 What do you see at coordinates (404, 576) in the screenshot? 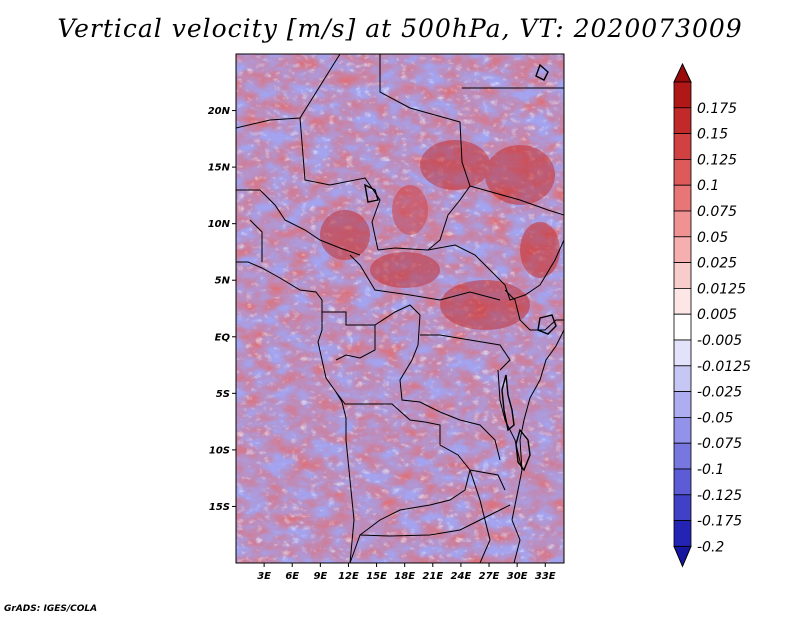
I see `lon-tick-label: 18E` at bounding box center [404, 576].